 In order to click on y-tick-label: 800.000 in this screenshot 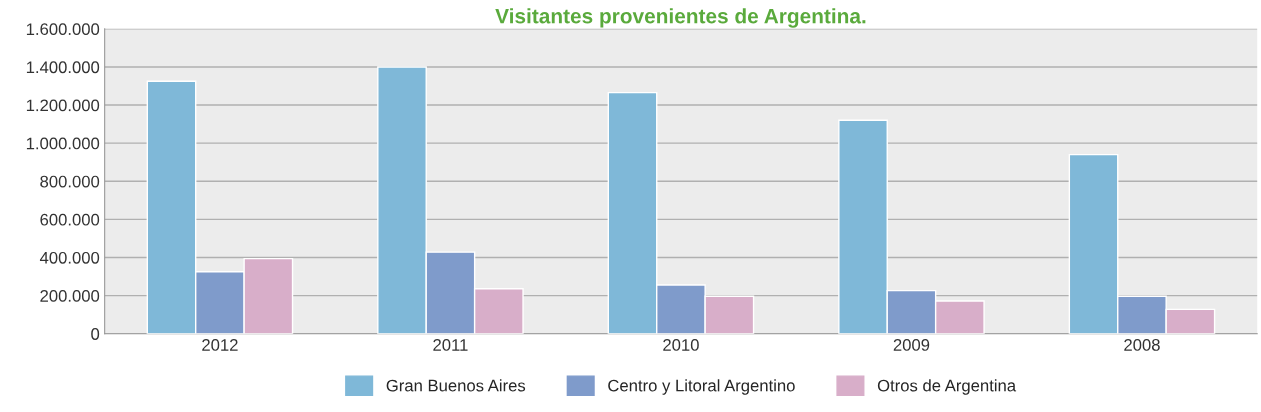, I will do `click(70, 181)`.